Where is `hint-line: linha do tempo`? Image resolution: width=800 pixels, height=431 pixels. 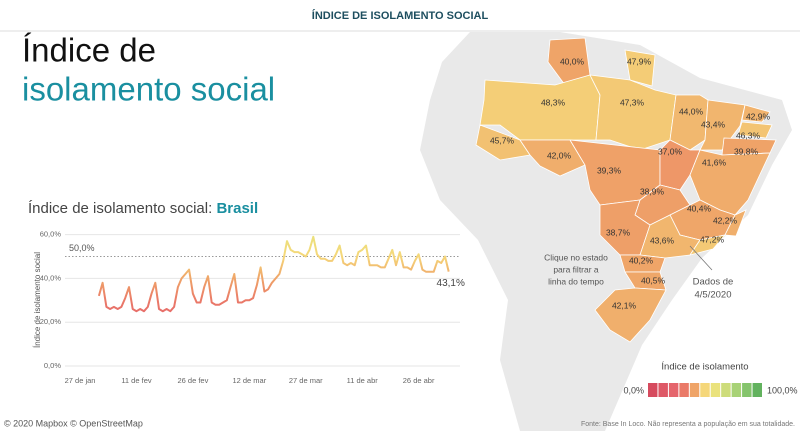 hint-line: linha do tempo is located at coordinates (576, 281).